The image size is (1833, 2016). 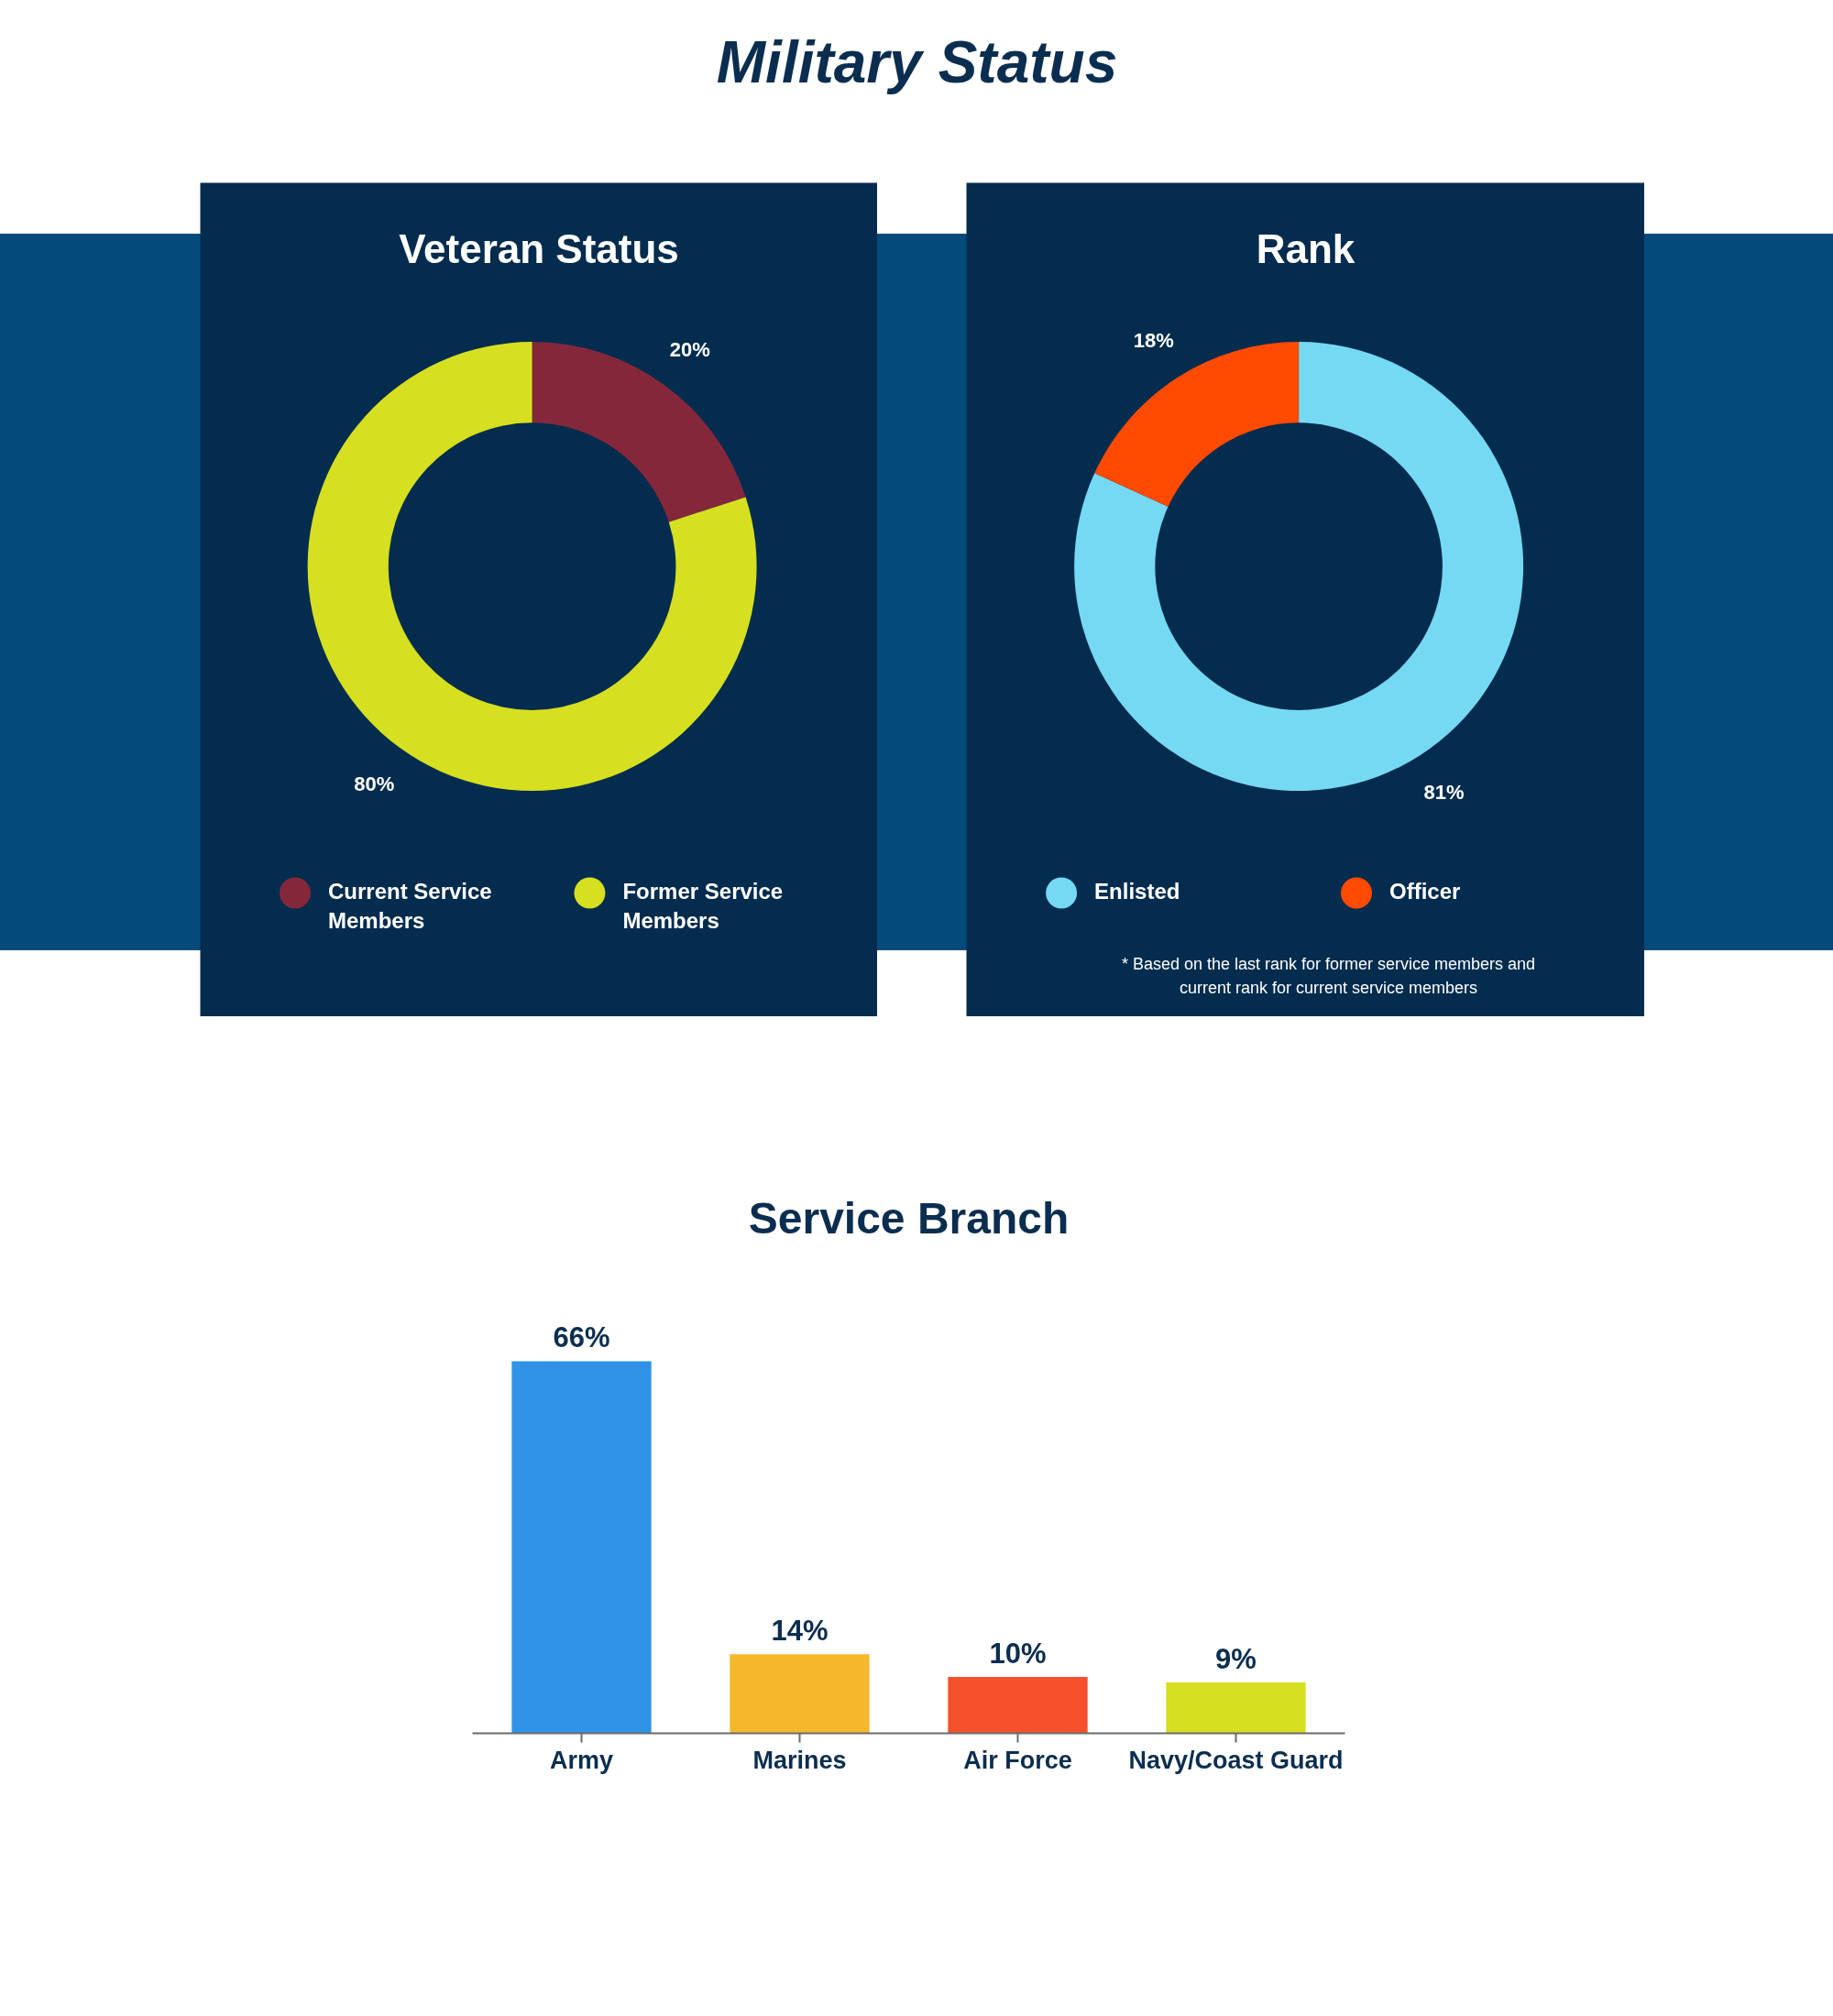 I want to click on text: * Based on the last rank for former service members and current rank for current service members, so click(x=1328, y=975).